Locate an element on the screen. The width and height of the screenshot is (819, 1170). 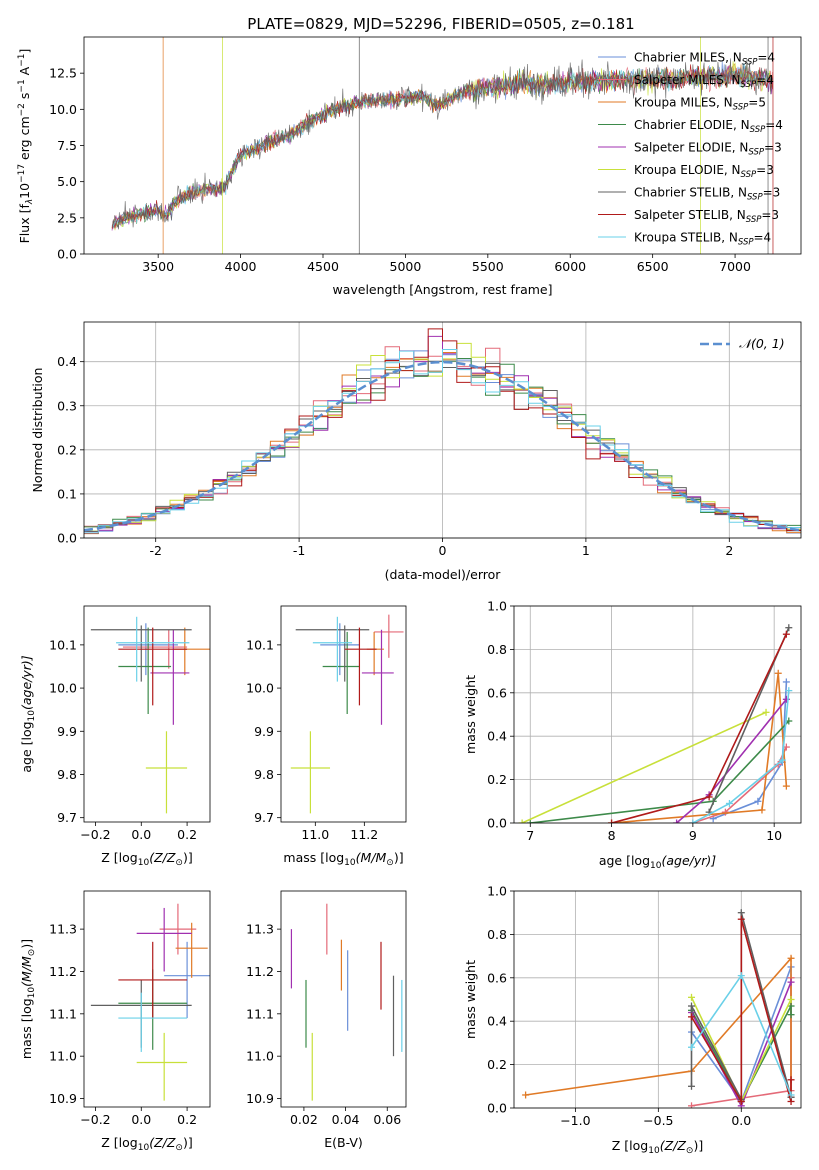
age-vs-mass-xlabel-part: (M/M is located at coordinates (371, 857).